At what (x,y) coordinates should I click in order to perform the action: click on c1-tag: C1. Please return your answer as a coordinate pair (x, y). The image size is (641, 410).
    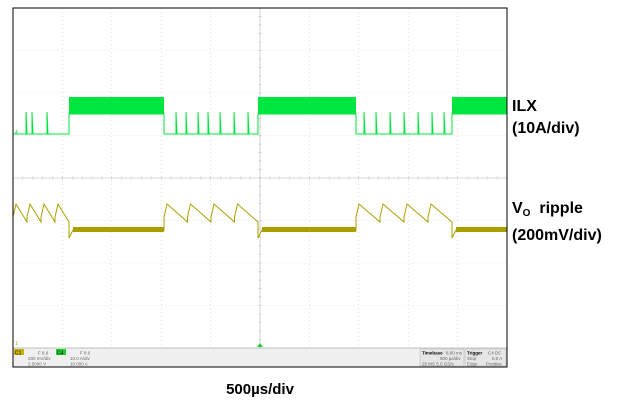
    Looking at the image, I should click on (18, 354).